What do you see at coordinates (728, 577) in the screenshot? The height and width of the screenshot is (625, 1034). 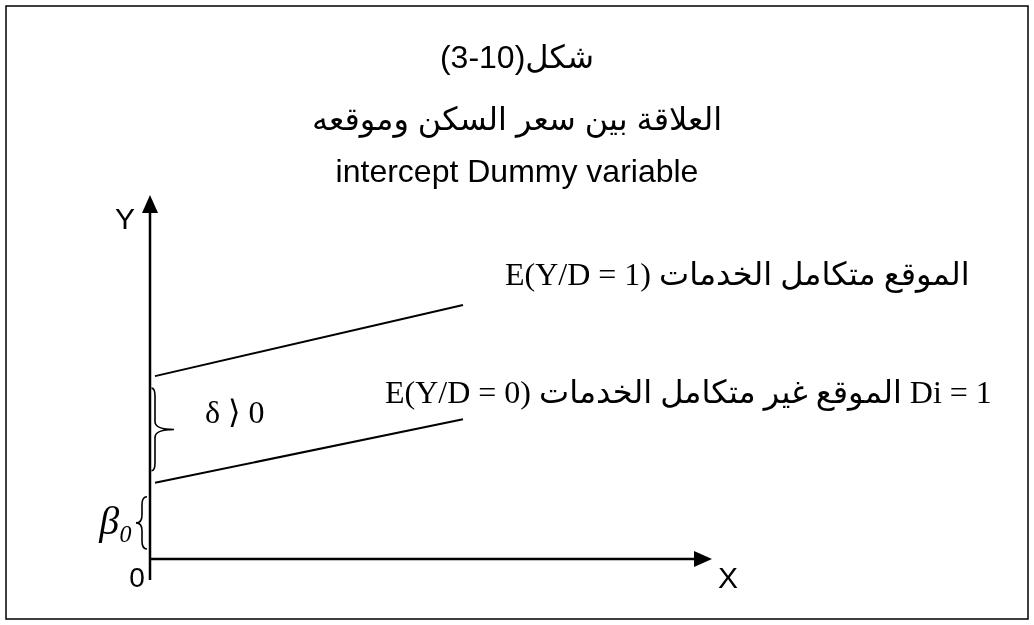 I see `x-axis-title: X` at bounding box center [728, 577].